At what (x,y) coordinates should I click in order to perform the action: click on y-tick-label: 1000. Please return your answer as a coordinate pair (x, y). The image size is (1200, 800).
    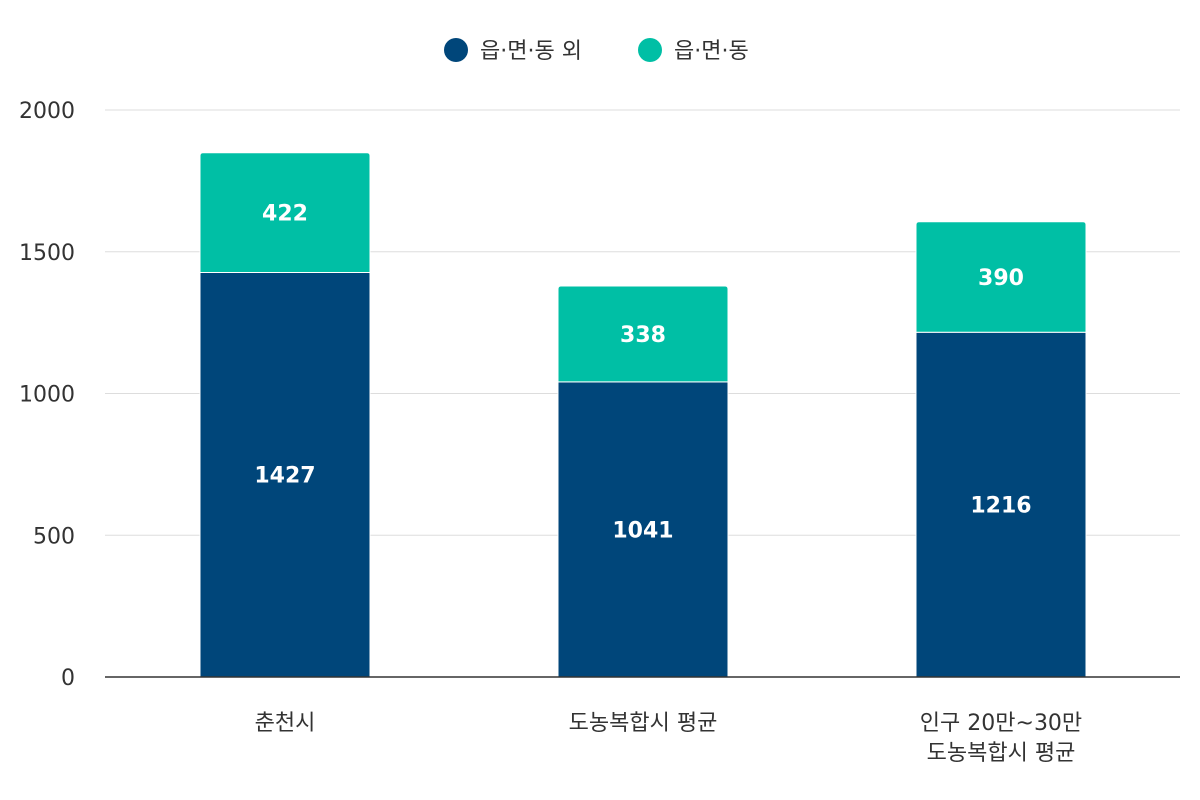
    Looking at the image, I should click on (47, 395).